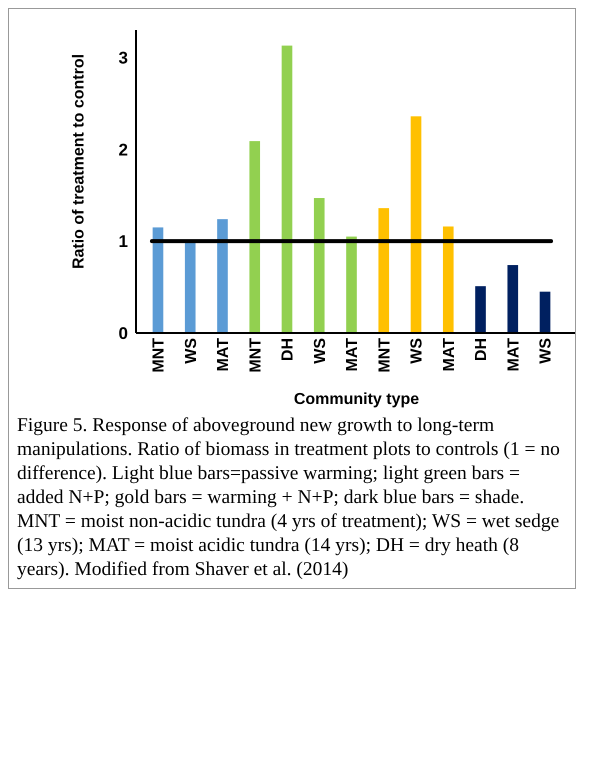 The width and height of the screenshot is (601, 776). What do you see at coordinates (123, 58) in the screenshot?
I see `y-tick-label: 3` at bounding box center [123, 58].